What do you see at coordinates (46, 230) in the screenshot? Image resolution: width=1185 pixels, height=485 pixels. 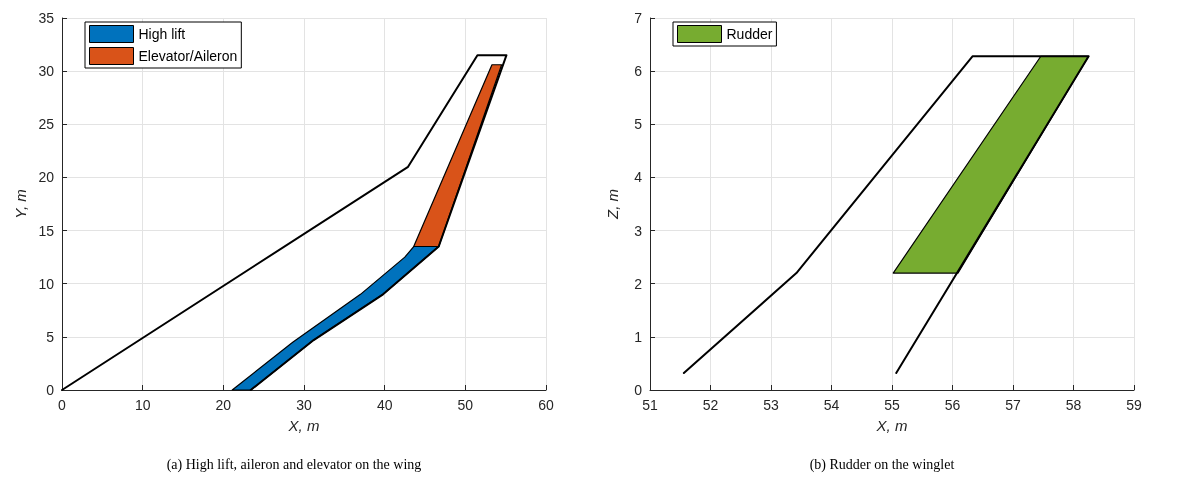 I see `y-tick-label: 15` at bounding box center [46, 230].